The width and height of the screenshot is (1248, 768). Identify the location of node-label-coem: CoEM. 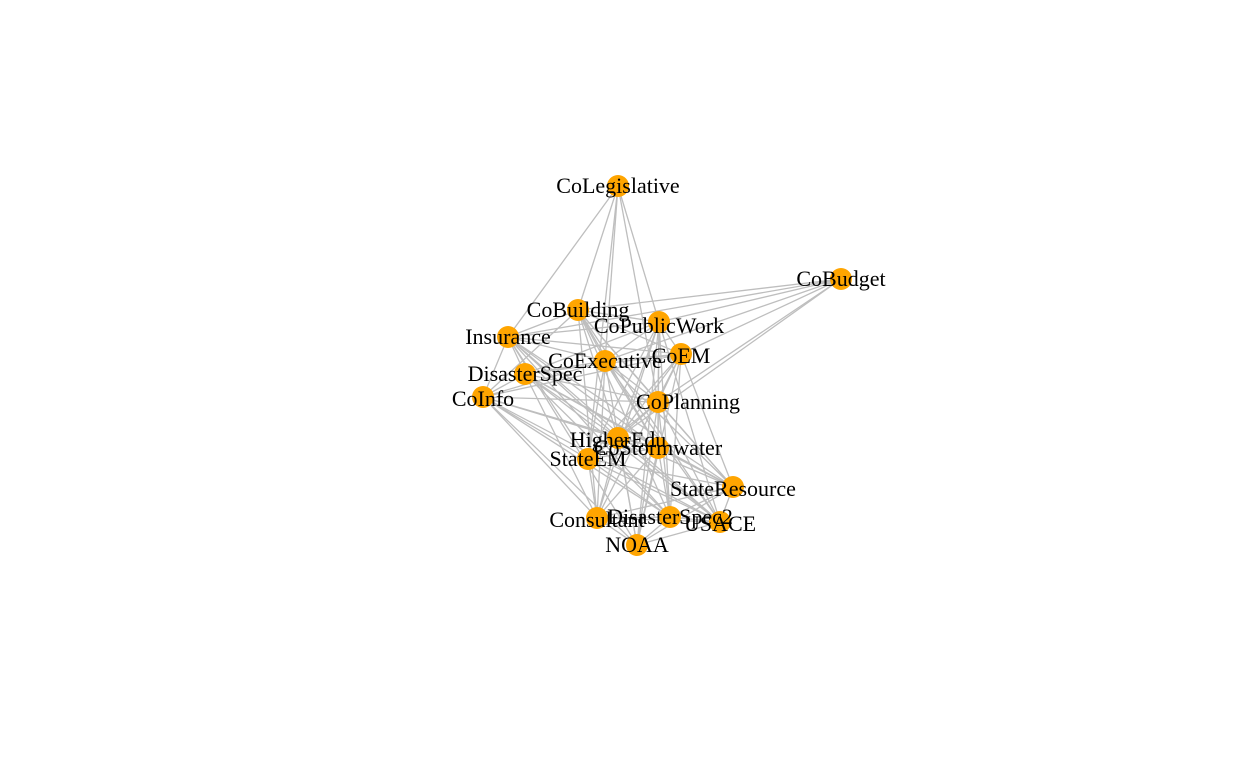
(681, 355).